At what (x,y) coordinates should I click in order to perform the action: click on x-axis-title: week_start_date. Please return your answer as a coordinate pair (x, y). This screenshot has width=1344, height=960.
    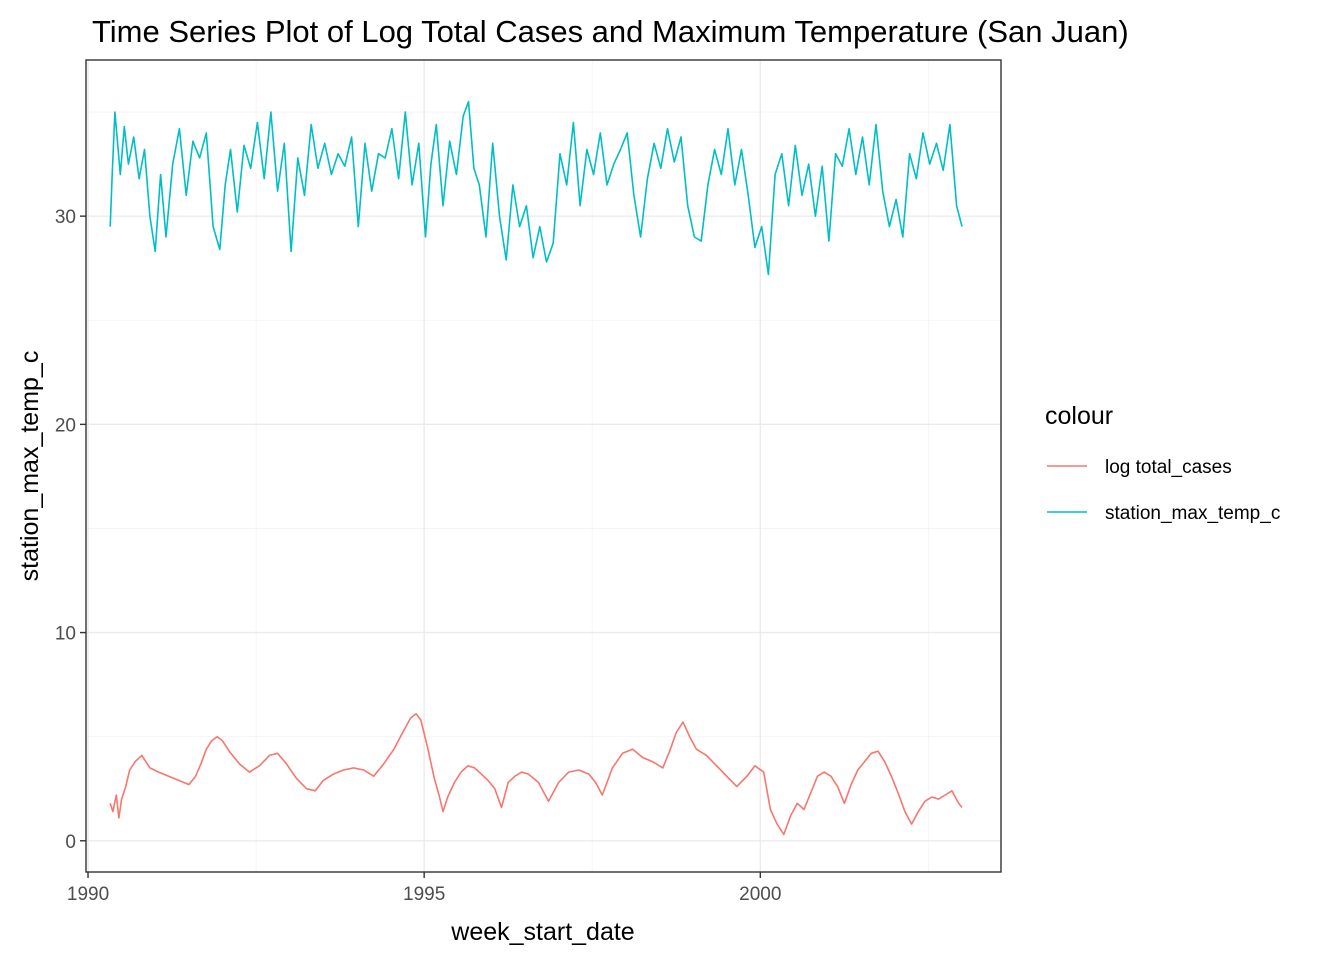
    Looking at the image, I should click on (542, 932).